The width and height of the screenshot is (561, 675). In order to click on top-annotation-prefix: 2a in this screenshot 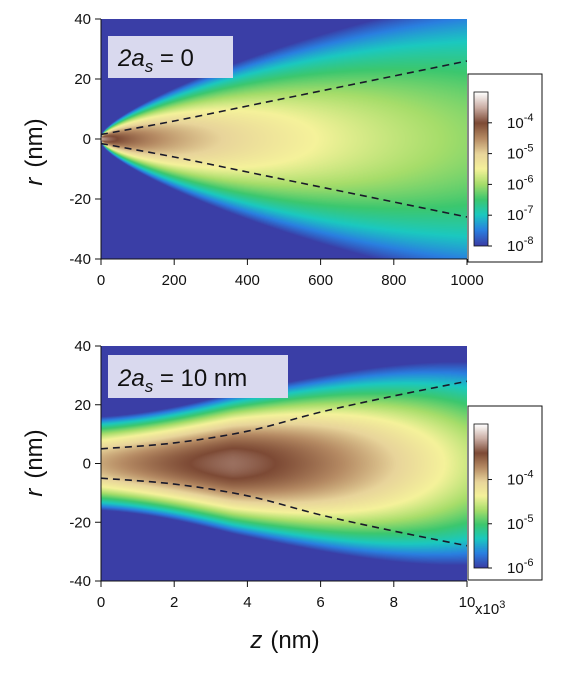, I will do `click(131, 58)`.